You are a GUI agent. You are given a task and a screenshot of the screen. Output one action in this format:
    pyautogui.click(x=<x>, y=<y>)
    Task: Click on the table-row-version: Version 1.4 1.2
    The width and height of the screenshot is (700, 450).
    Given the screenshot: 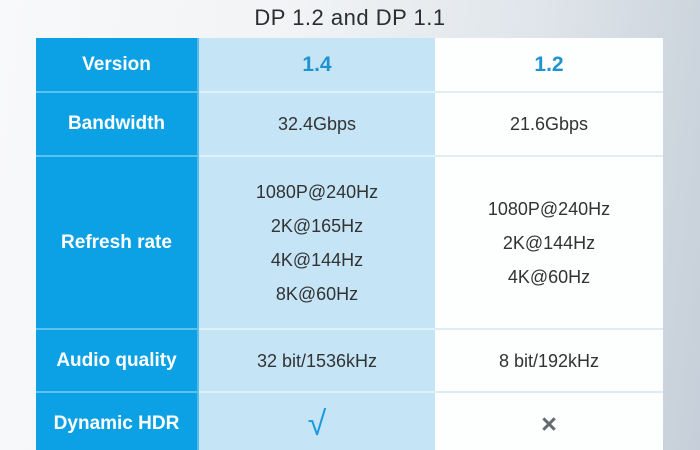 What is the action you would take?
    pyautogui.click(x=349, y=65)
    